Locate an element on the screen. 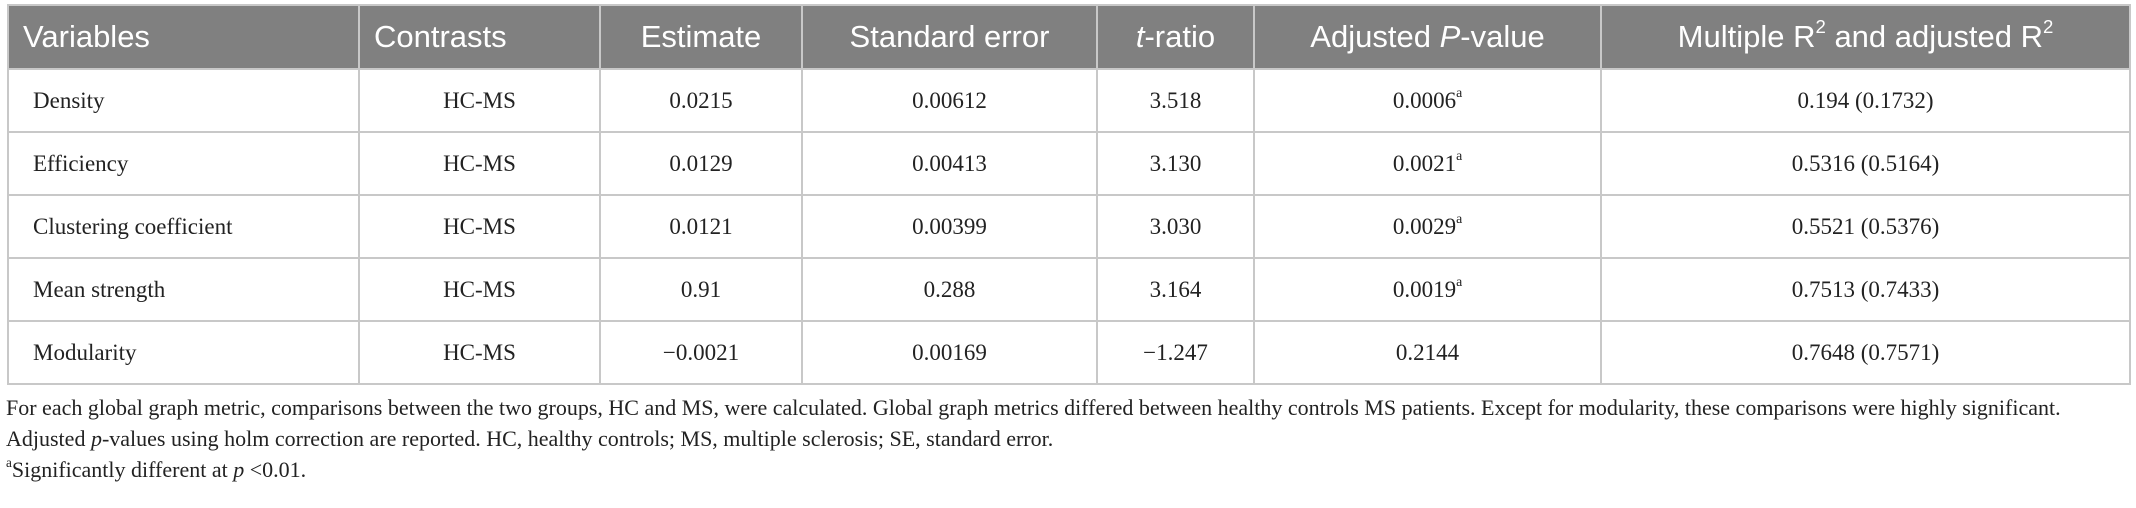 The height and width of the screenshot is (508, 2136). table-cell: 0.194 (0.1732) is located at coordinates (1865, 100).